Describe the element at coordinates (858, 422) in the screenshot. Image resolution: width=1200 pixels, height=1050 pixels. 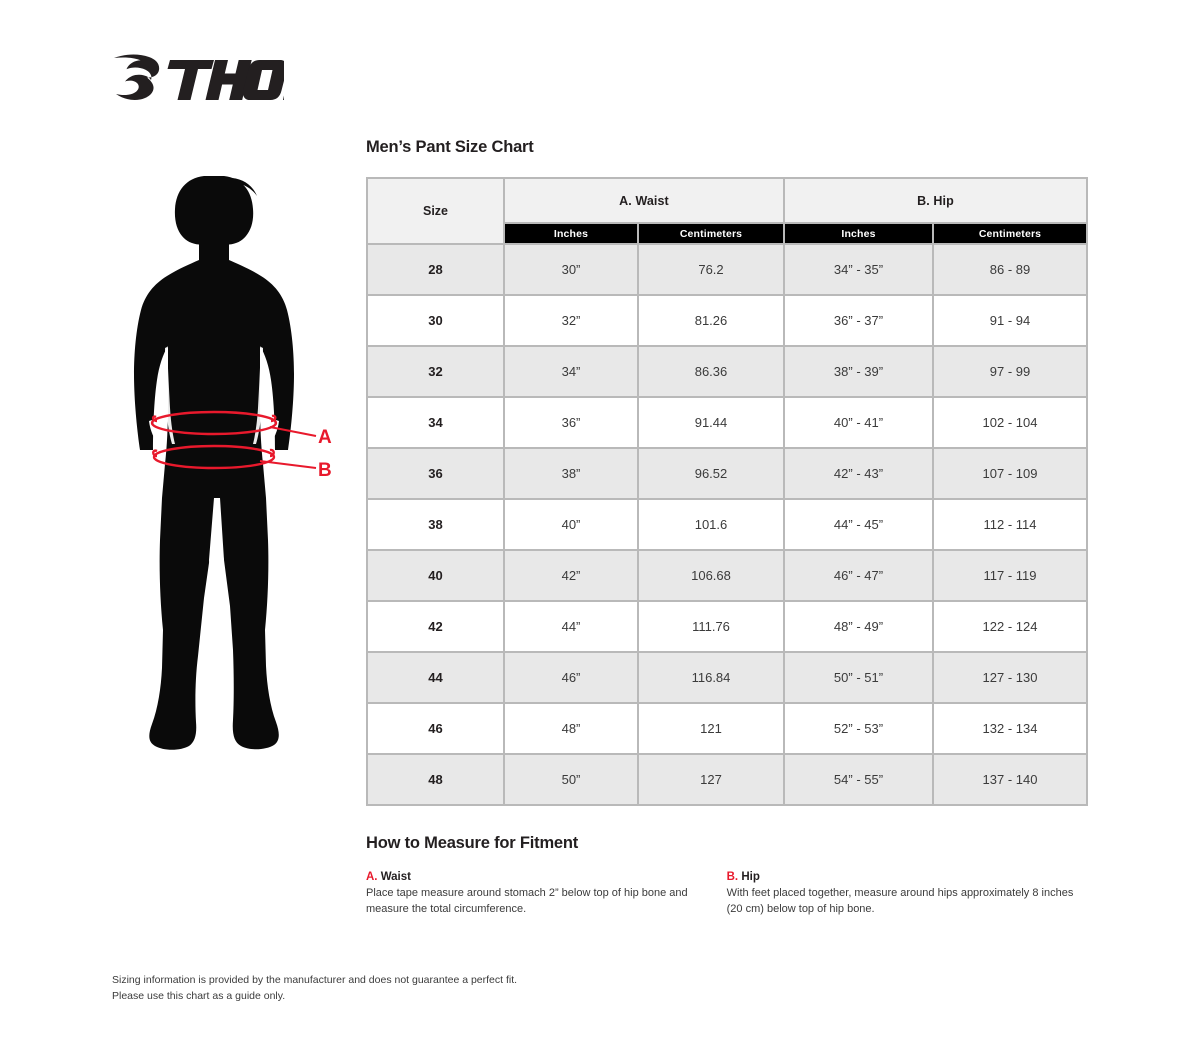
I see `cell-hip-inches: 40” - 41”` at that location.